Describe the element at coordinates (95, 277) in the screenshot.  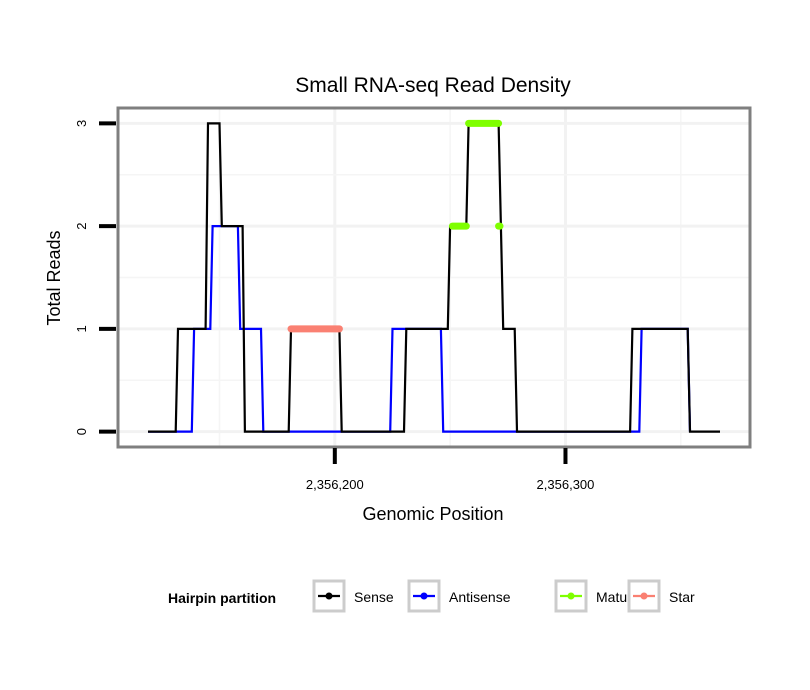
I see `y-axis: 0 1 2 3` at that location.